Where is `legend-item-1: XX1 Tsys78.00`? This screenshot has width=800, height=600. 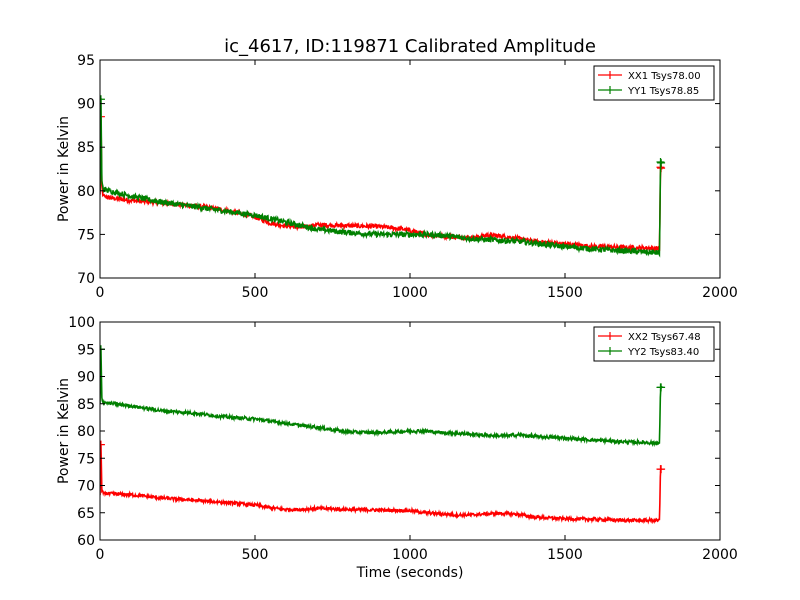
legend-item-1: XX1 Tsys78.00 is located at coordinates (649, 76).